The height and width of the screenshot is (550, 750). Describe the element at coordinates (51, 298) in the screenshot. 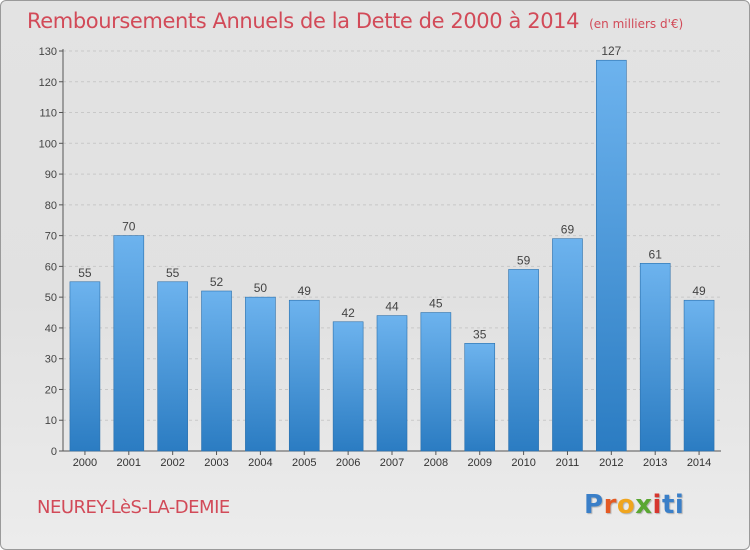

I see `y-tick-label: 50` at that location.